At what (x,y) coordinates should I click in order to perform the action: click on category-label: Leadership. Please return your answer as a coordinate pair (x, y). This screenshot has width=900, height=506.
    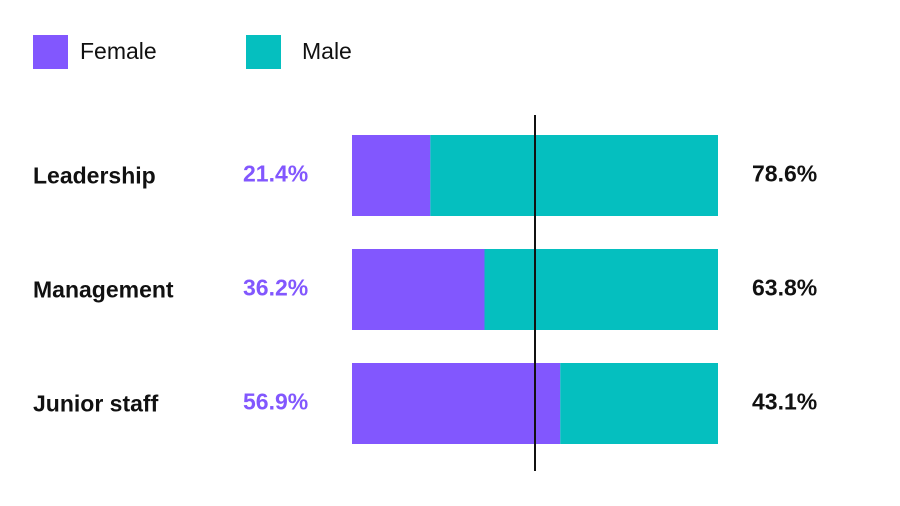
    Looking at the image, I should click on (94, 176).